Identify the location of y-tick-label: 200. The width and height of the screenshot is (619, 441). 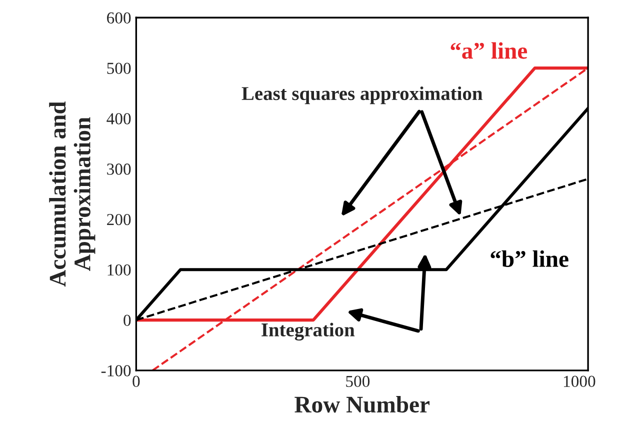
(119, 220).